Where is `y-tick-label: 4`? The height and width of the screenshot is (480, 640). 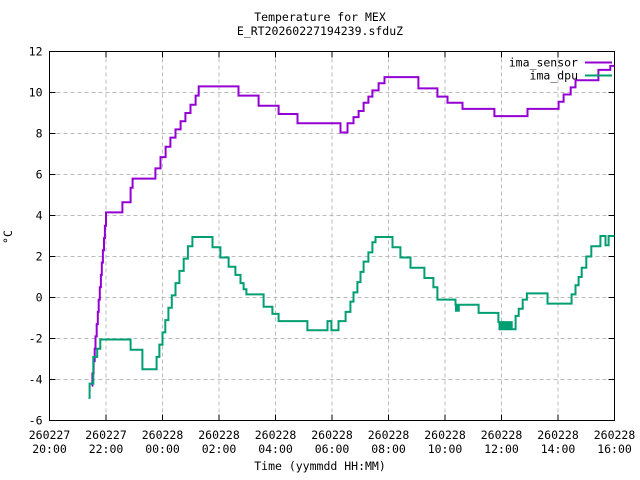 y-tick-label: 4 is located at coordinates (39, 216).